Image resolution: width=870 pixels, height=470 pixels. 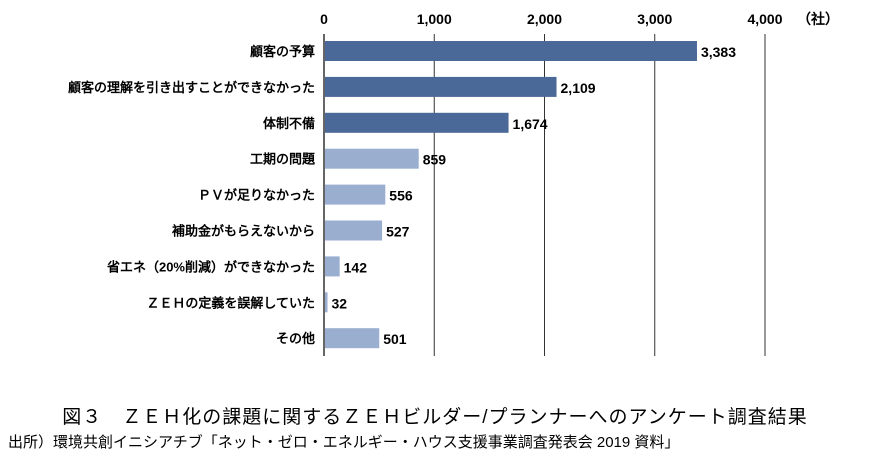 What do you see at coordinates (289, 123) in the screenshot?
I see `category-label: 体制不備` at bounding box center [289, 123].